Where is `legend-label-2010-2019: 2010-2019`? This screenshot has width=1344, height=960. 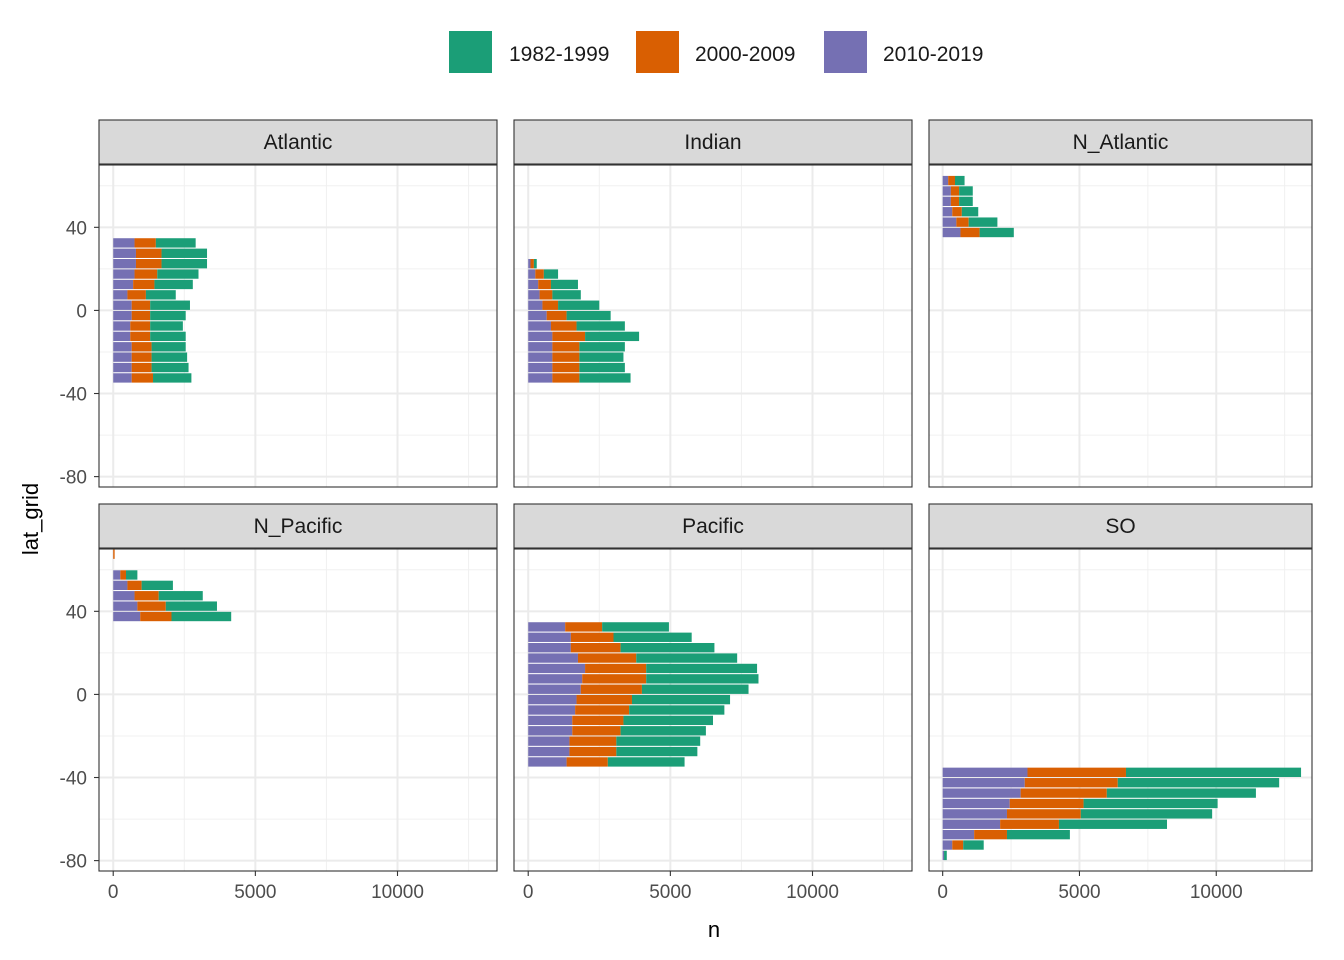 legend-label-2010-2019: 2010-2019 is located at coordinates (933, 54).